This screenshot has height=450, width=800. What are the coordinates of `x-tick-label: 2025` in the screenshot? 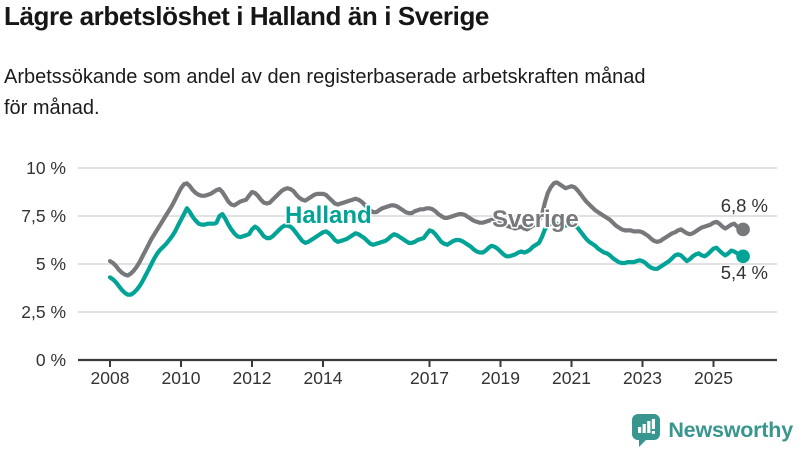 It's located at (713, 378).